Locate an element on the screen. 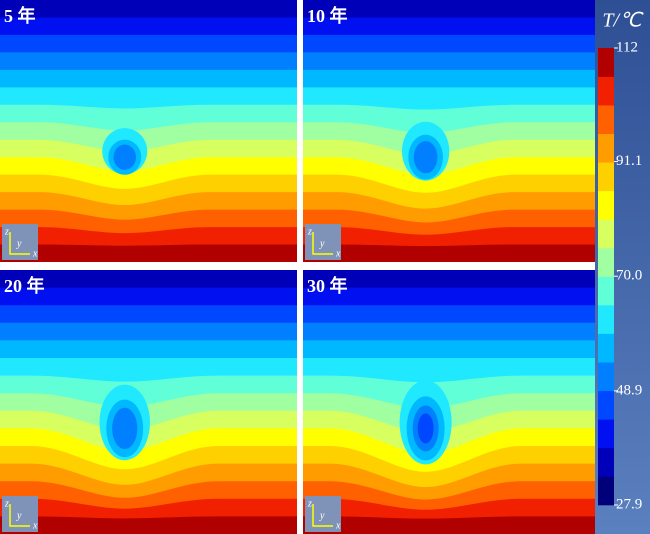 The height and width of the screenshot is (534, 650). colorbar-tick-label: 48.9 is located at coordinates (629, 390).